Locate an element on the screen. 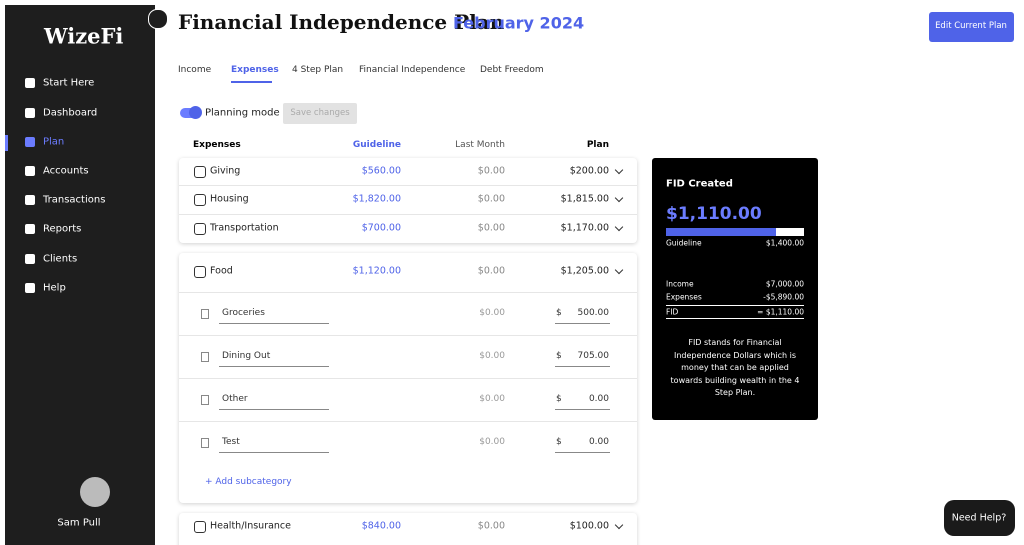 Image resolution: width=1024 pixels, height=545 pixels. guideline: $1,820.00 is located at coordinates (376, 199).